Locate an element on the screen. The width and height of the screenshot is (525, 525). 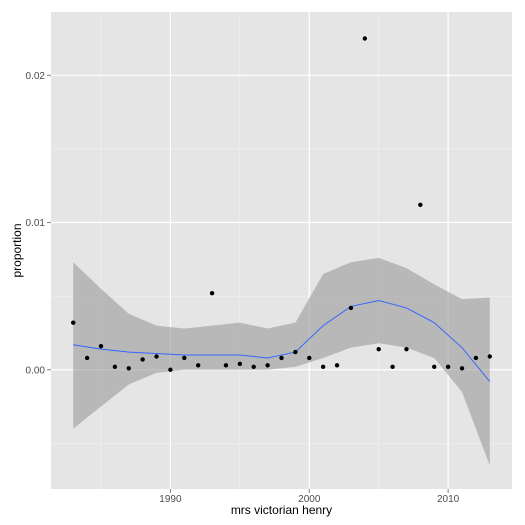
data-point-2007 is located at coordinates (406, 349).